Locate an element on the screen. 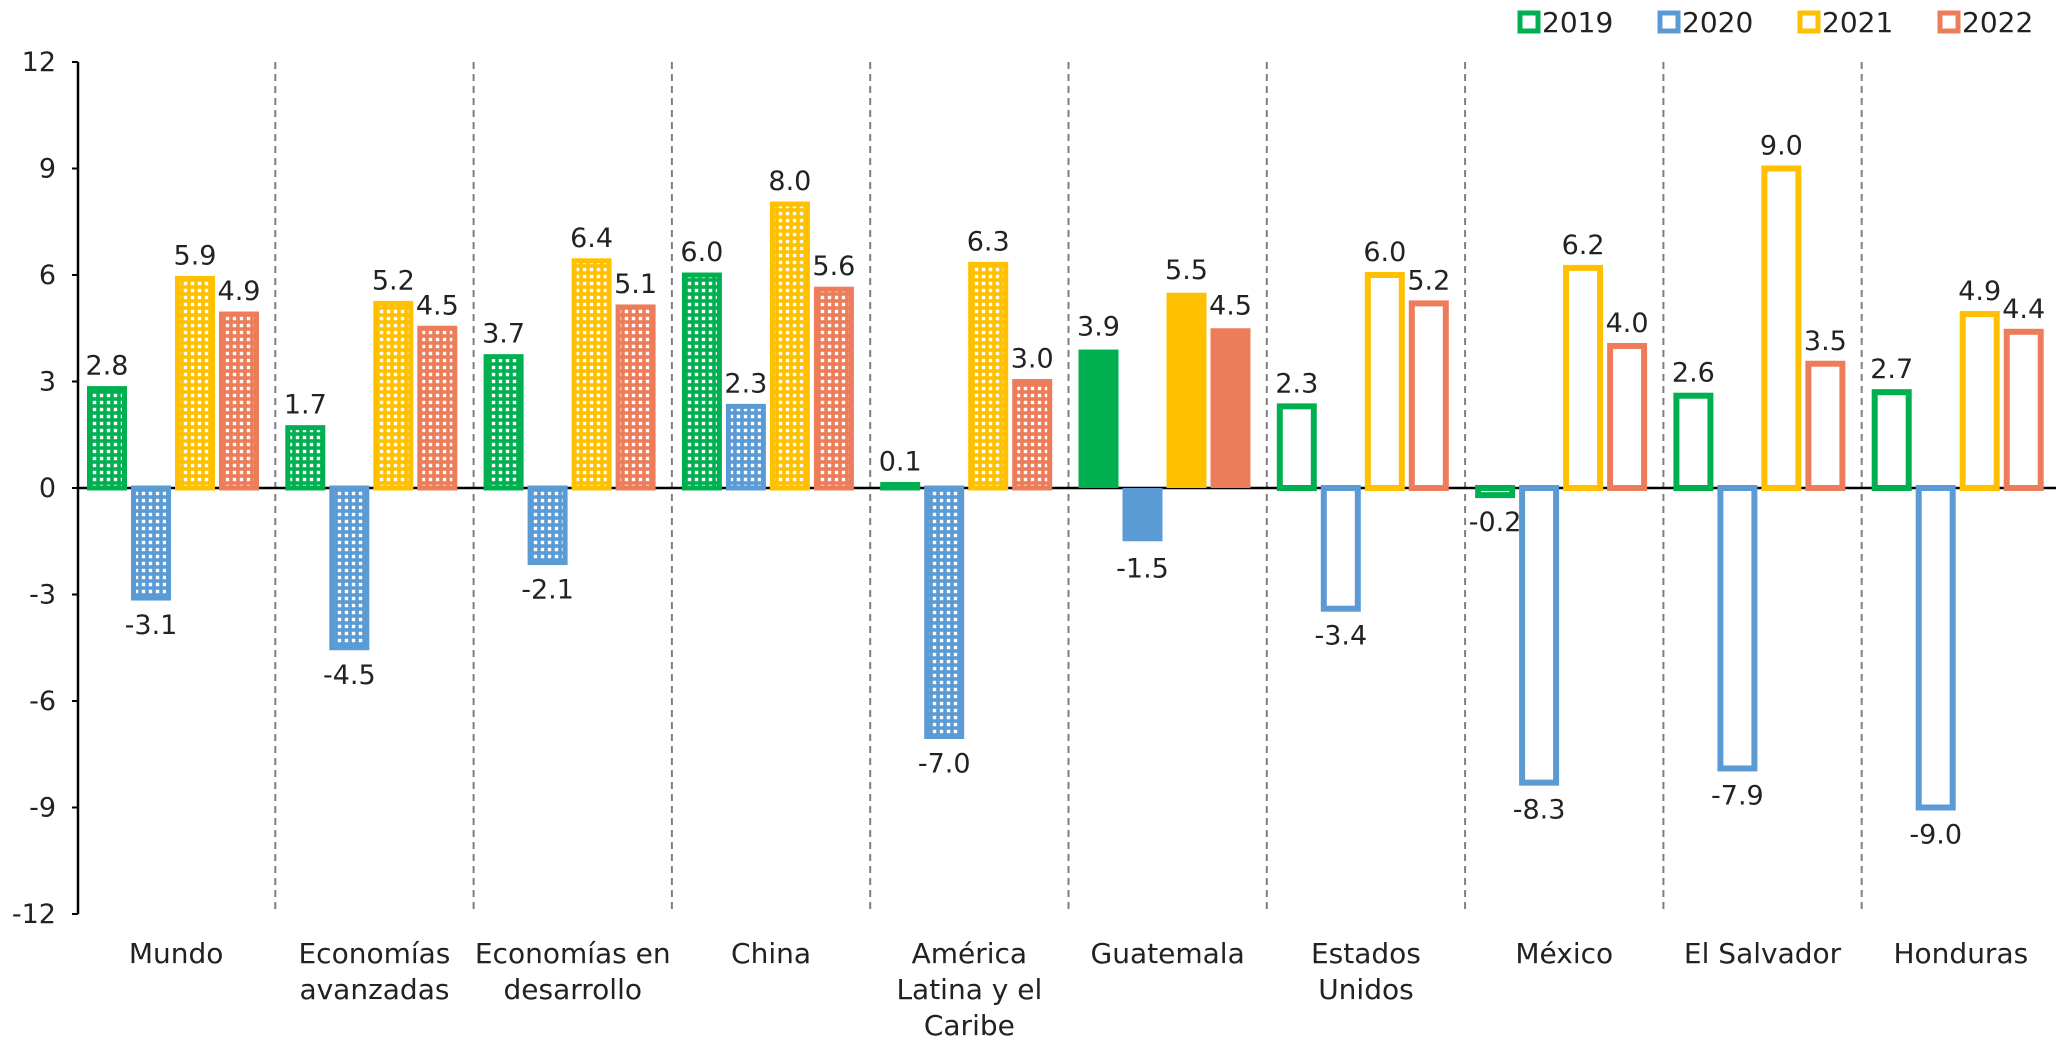 The image size is (2056, 1039). legend-swatch-2021 is located at coordinates (1809, 22).